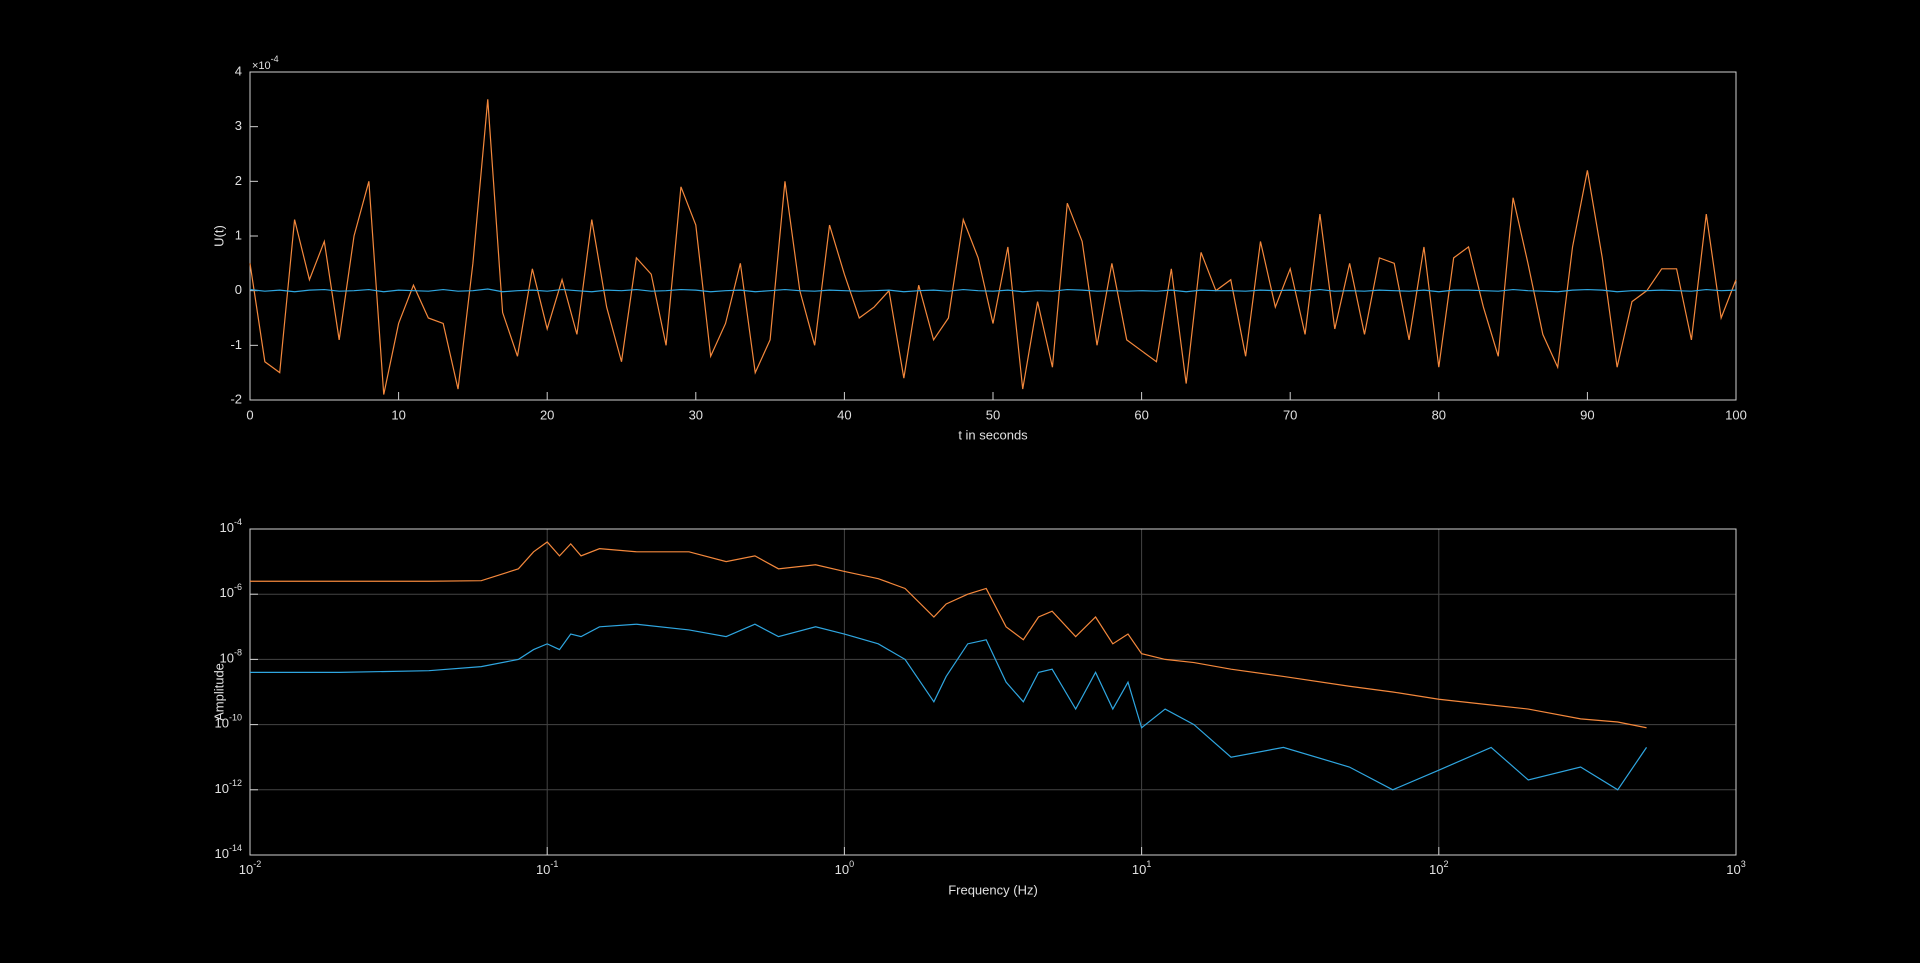 This screenshot has height=963, width=1920. Describe the element at coordinates (993, 414) in the screenshot. I see `x-tick-label: 50` at that location.